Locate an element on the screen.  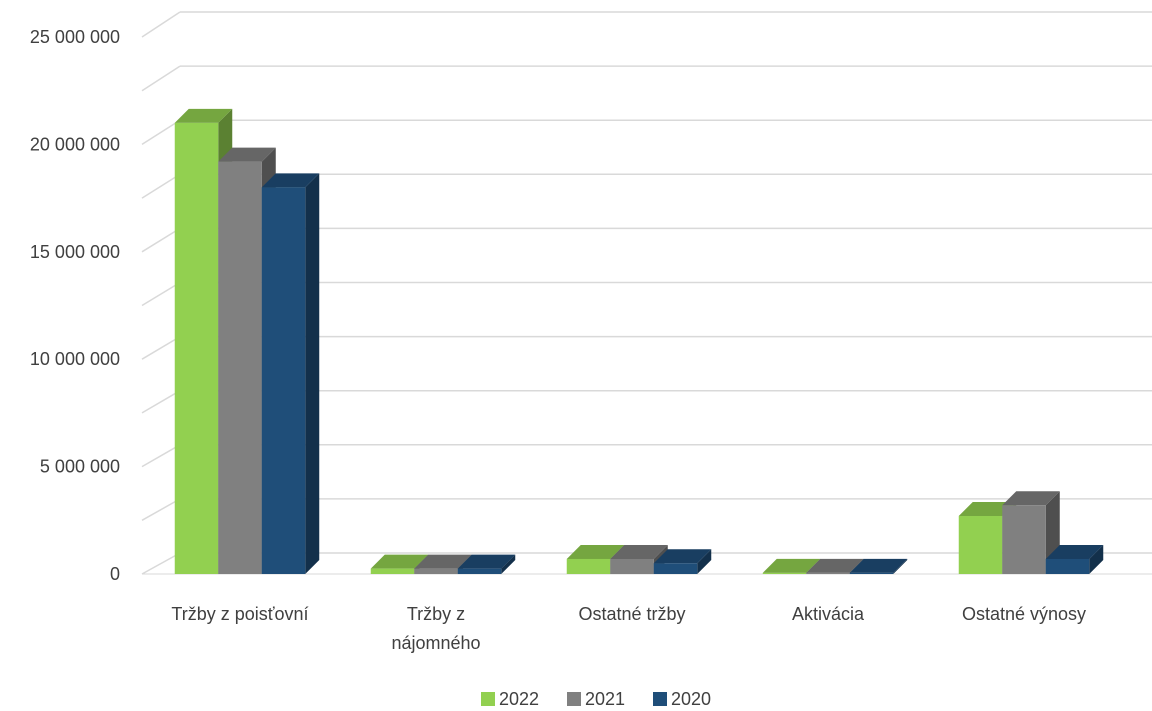
y-tick-label: 10 000 000 is located at coordinates (75, 359).